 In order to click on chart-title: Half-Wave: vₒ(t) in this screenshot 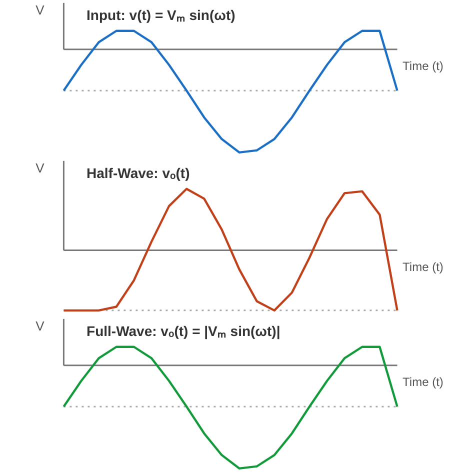, I will do `click(138, 173)`.